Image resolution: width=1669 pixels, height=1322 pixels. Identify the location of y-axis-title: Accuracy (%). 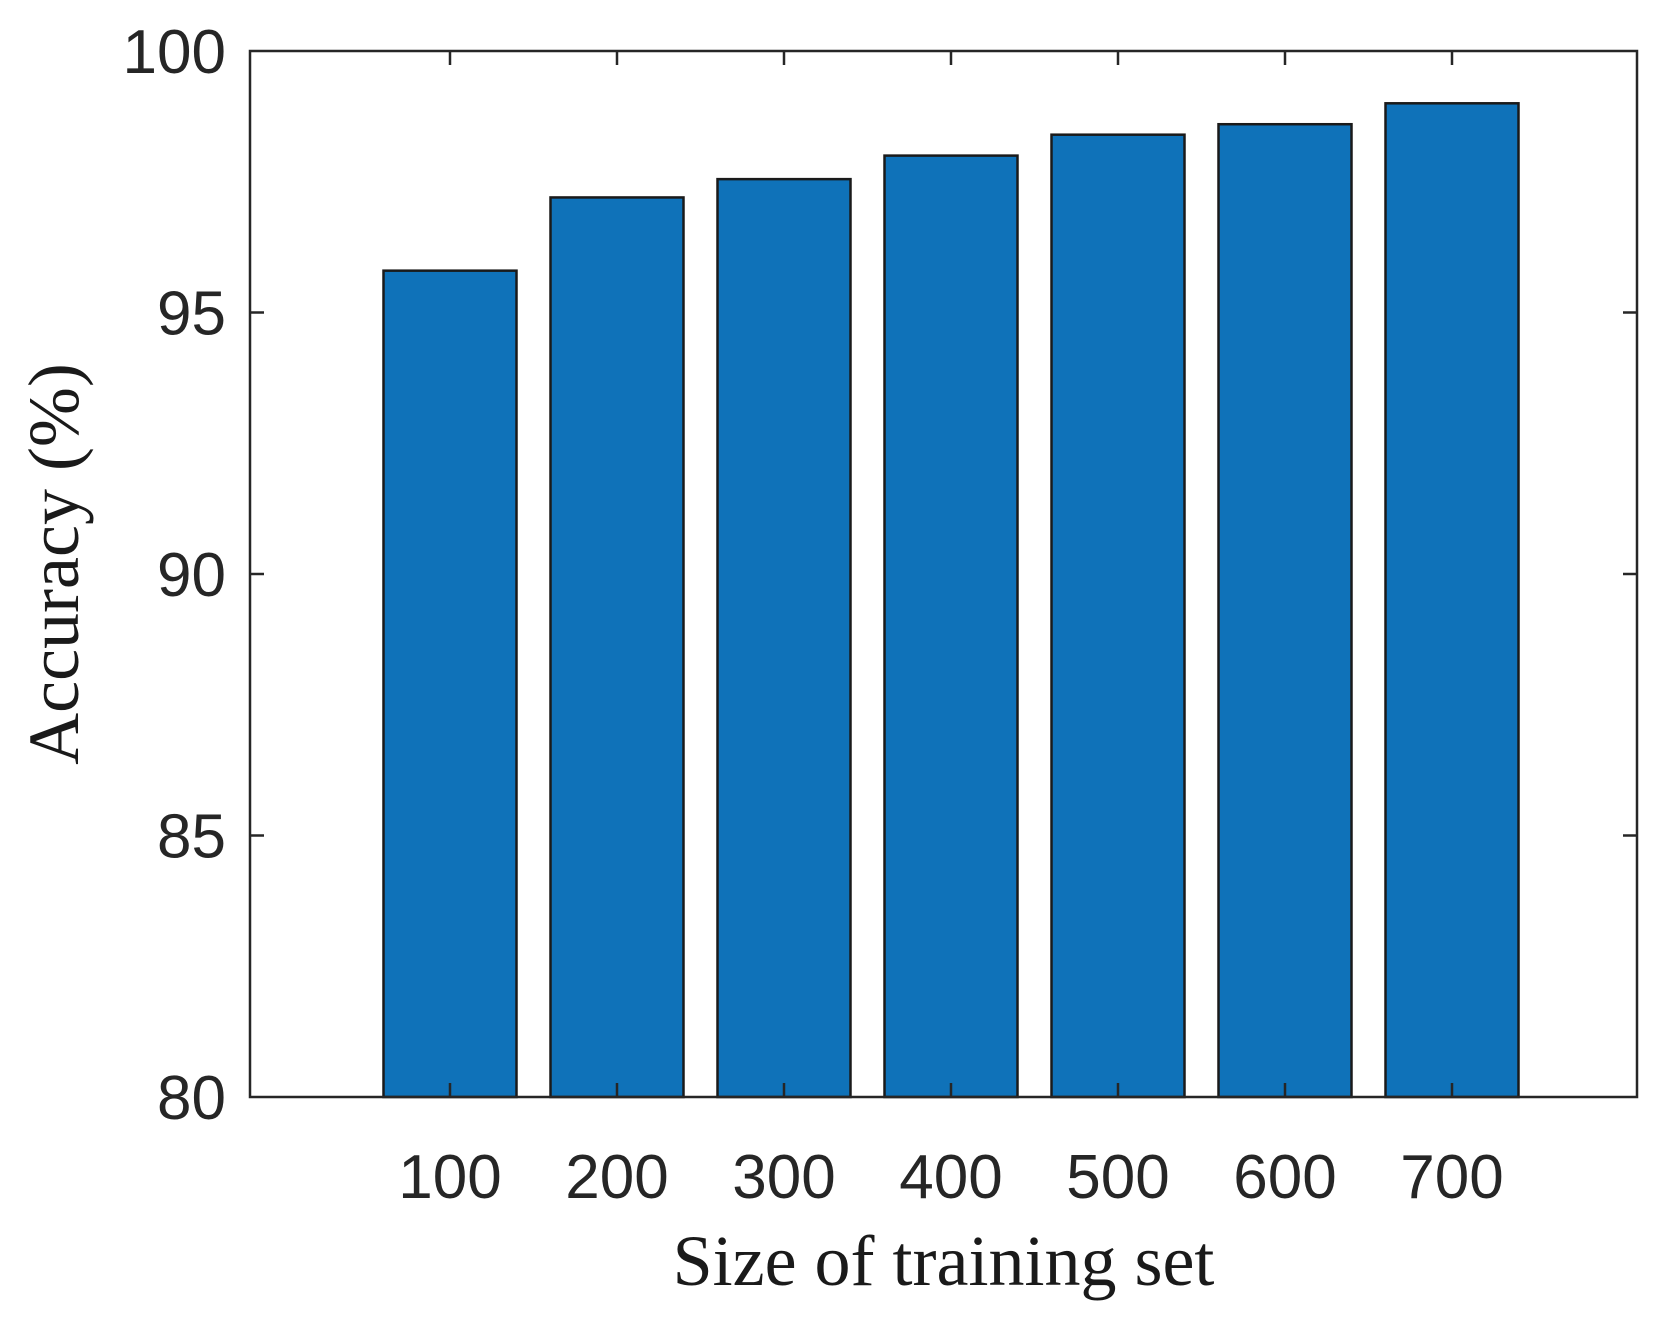
(54, 564).